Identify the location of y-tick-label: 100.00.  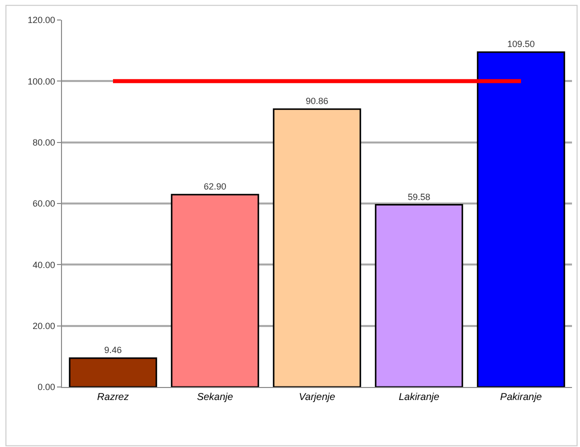
(42, 81).